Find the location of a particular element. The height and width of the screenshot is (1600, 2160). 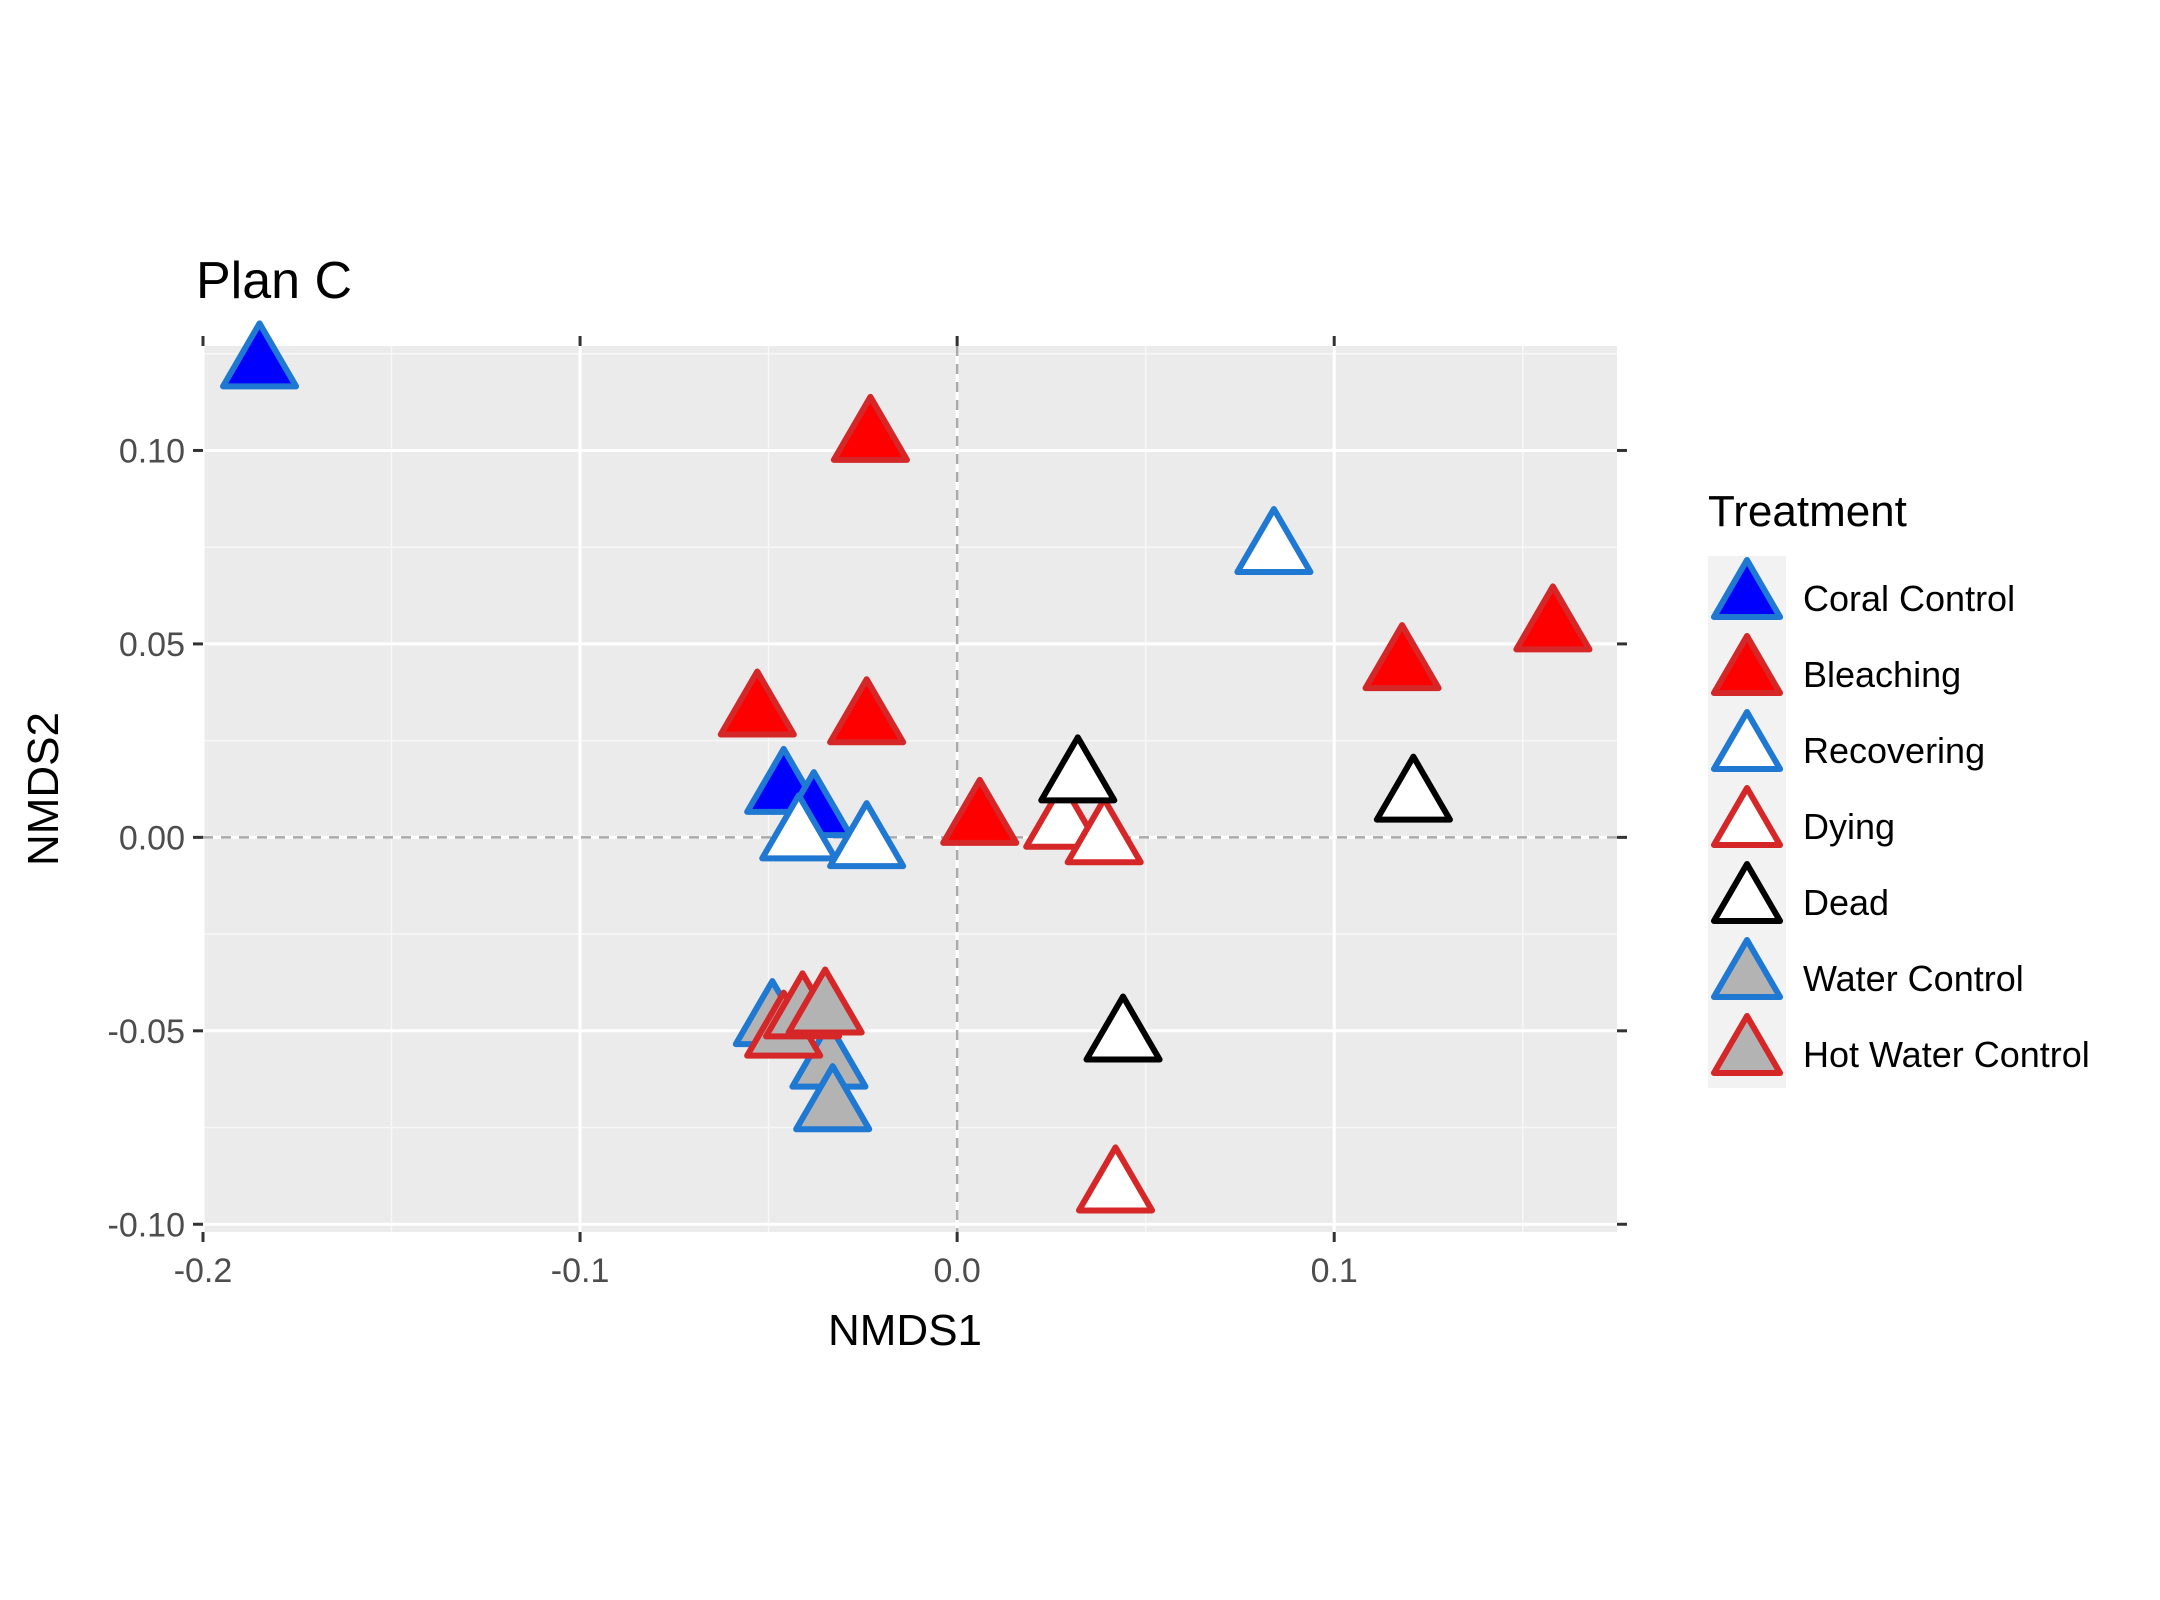

legend-key-hot-water-control is located at coordinates (1747, 1044).